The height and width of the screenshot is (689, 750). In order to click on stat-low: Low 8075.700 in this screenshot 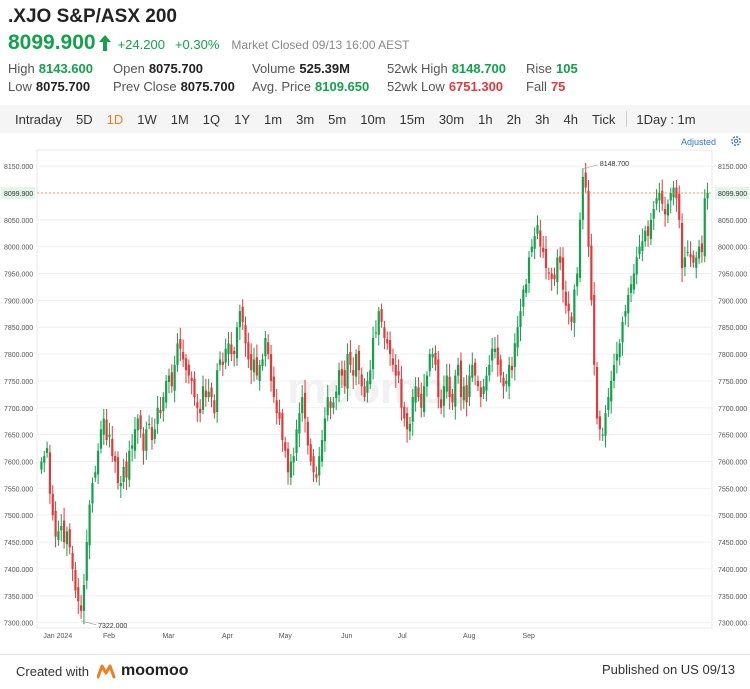, I will do `click(49, 86)`.